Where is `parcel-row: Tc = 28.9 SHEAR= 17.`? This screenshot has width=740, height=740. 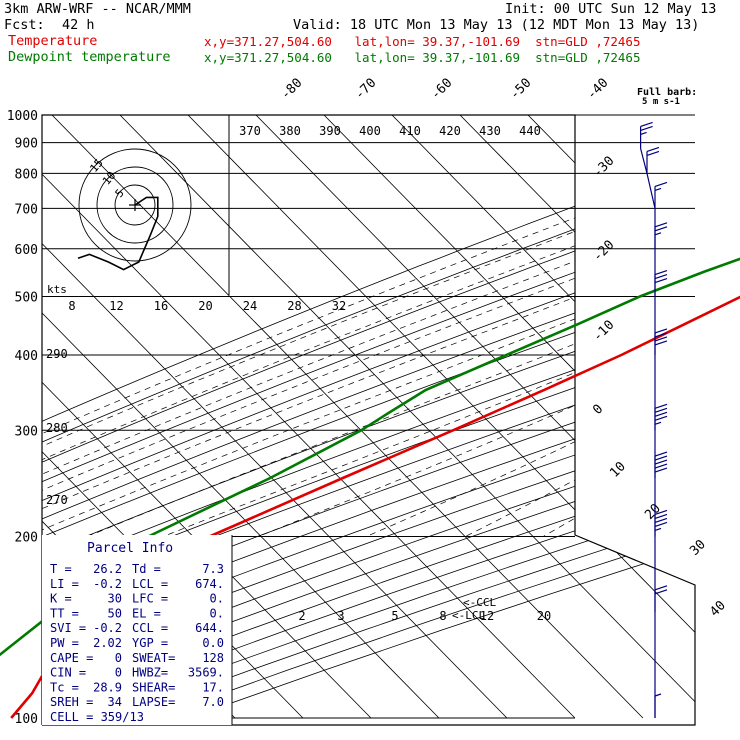
parcel-row: Tc = 28.9 SHEAR= 17. is located at coordinates (137, 687).